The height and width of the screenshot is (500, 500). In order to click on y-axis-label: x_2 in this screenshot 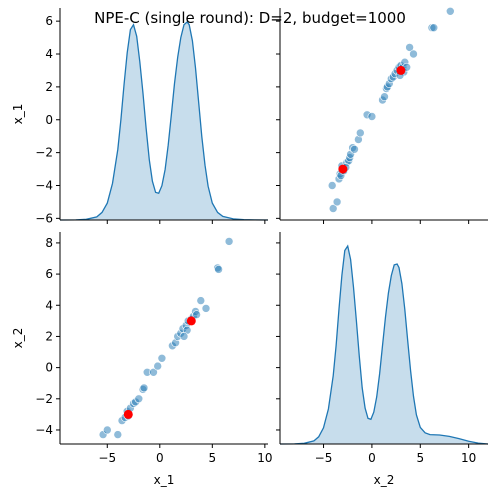, I will do `click(18, 338)`.